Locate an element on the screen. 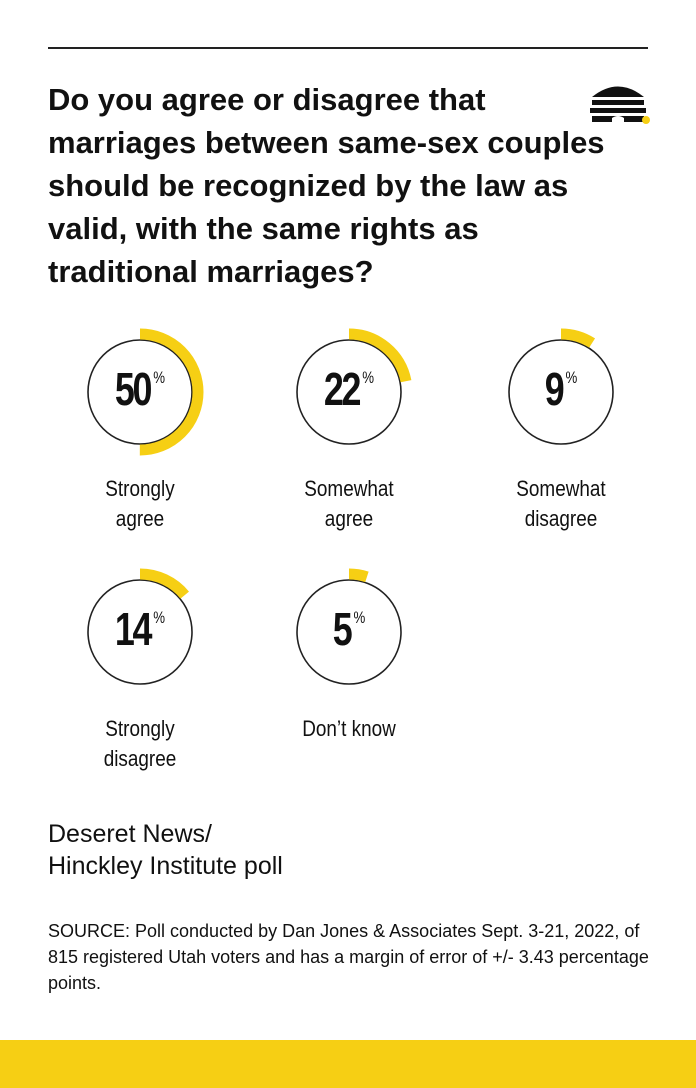 The height and width of the screenshot is (1088, 696). donut-percent-value: 5% is located at coordinates (348, 629).